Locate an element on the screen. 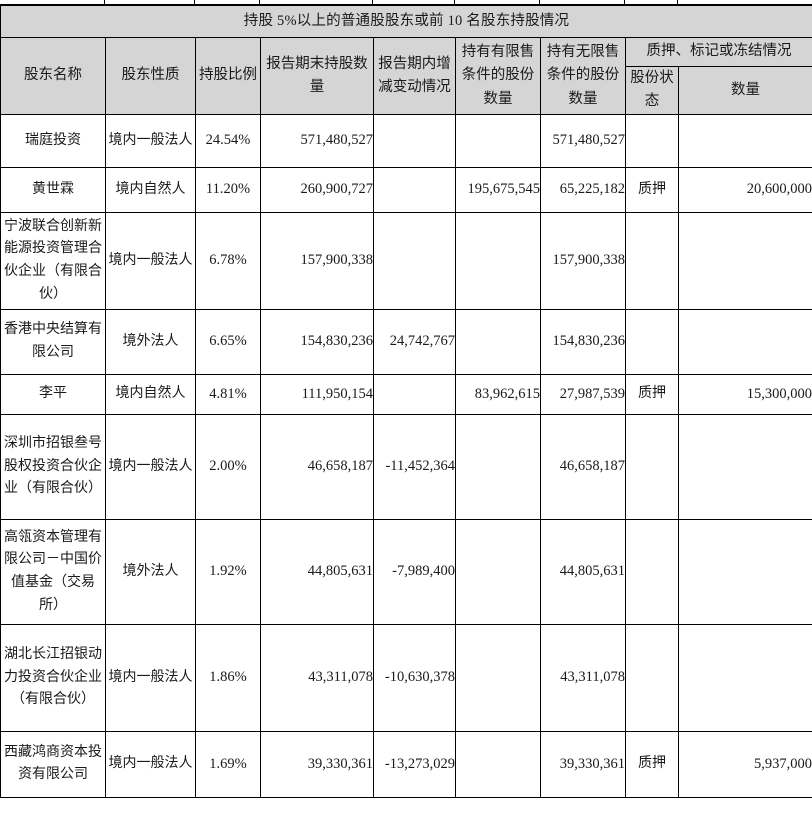  cell-holding-ratio: 1.69% is located at coordinates (228, 764).